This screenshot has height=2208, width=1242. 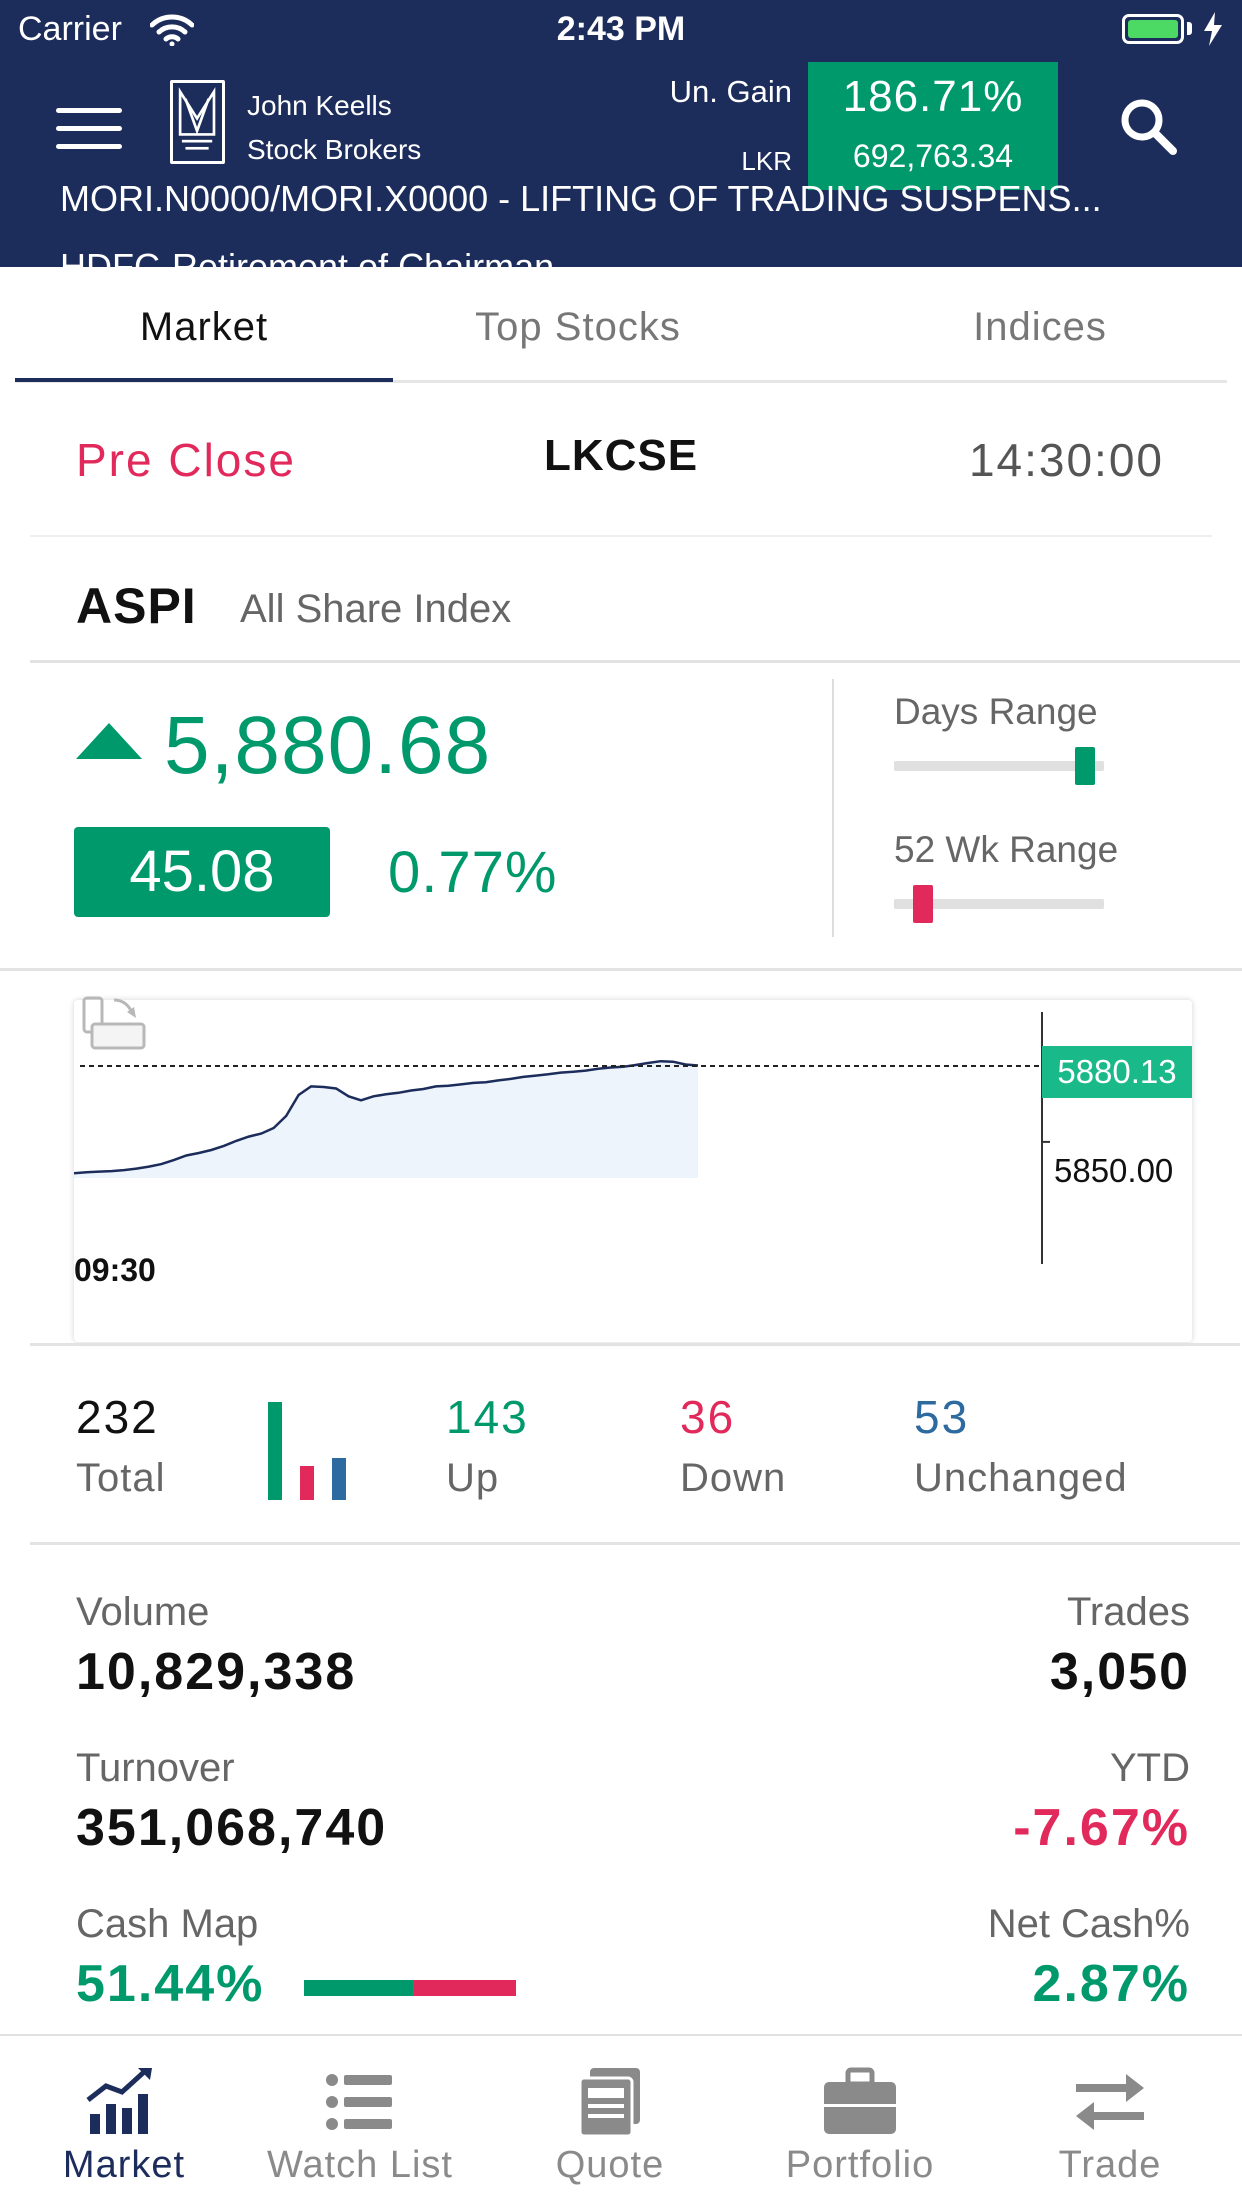 What do you see at coordinates (923, 904) in the screenshot?
I see `52wk-range-marker` at bounding box center [923, 904].